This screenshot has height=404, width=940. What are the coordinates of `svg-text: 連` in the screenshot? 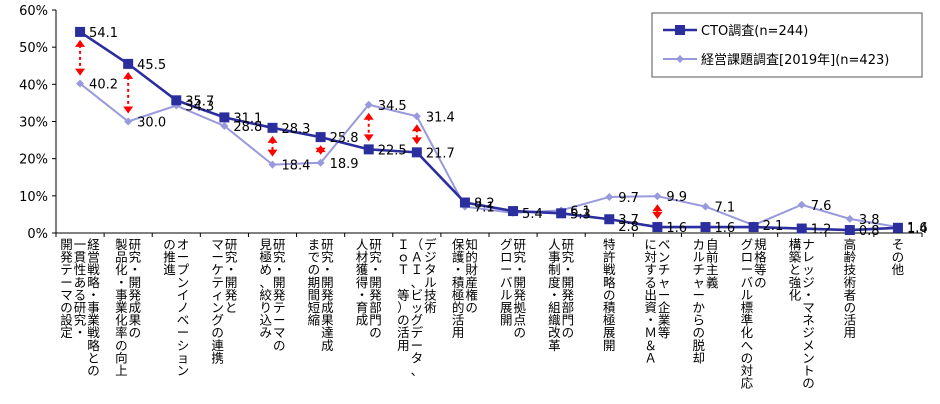 It's located at (217, 345).